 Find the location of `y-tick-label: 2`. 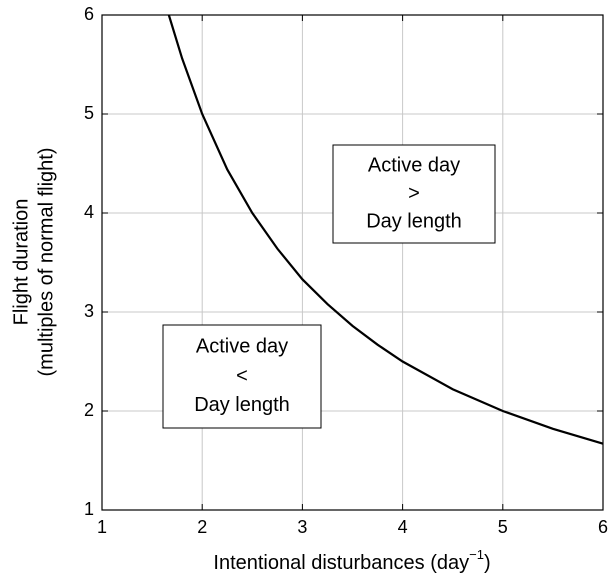

y-tick-label: 2 is located at coordinates (89, 410).